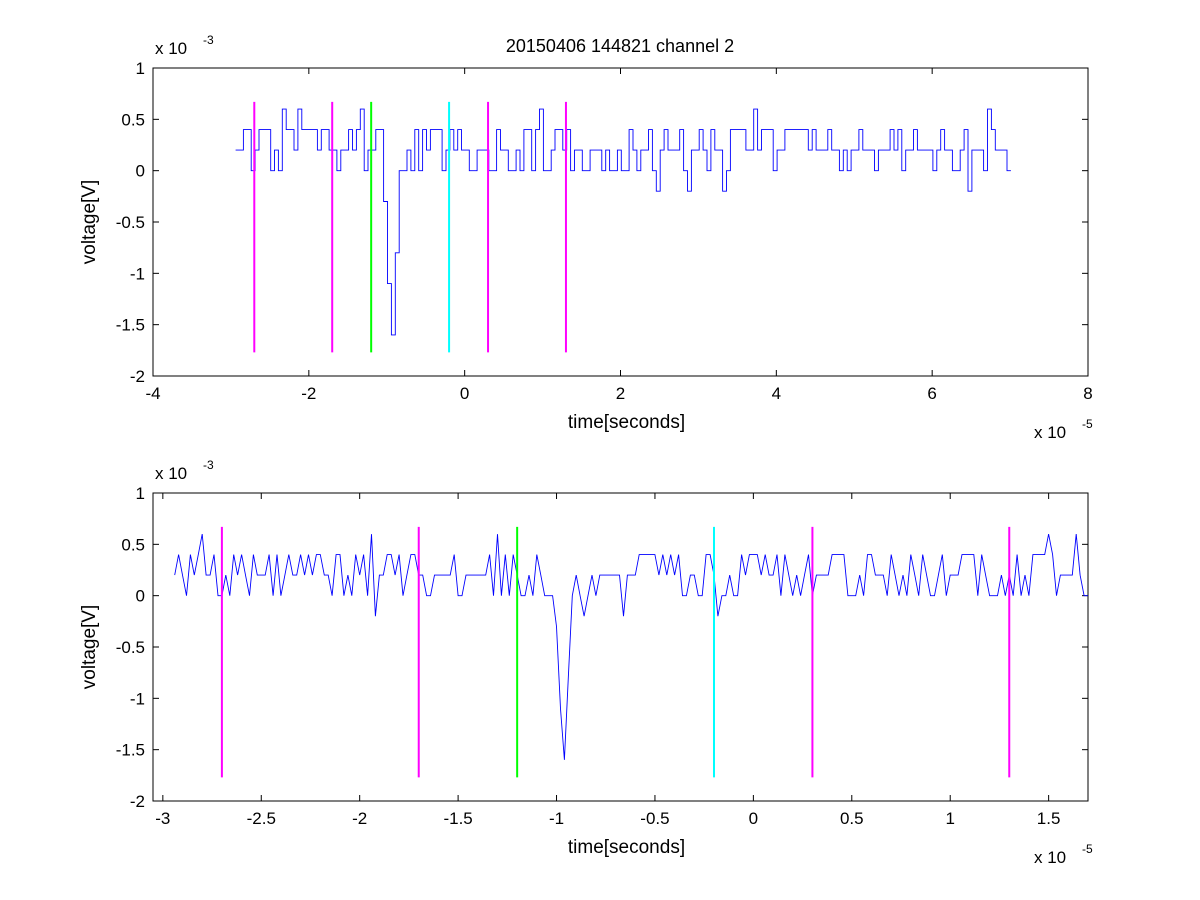  Describe the element at coordinates (1049, 818) in the screenshot. I see `x-tick-label: 1.5` at that location.